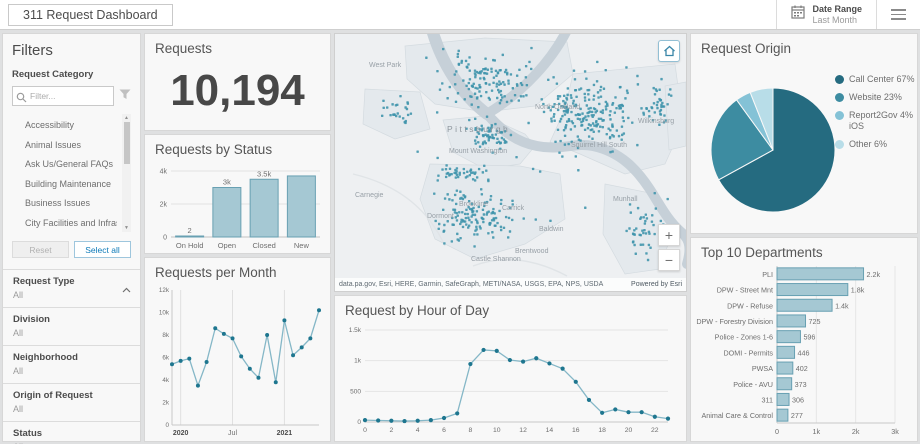  I want to click on svg-text: 373, so click(801, 384).